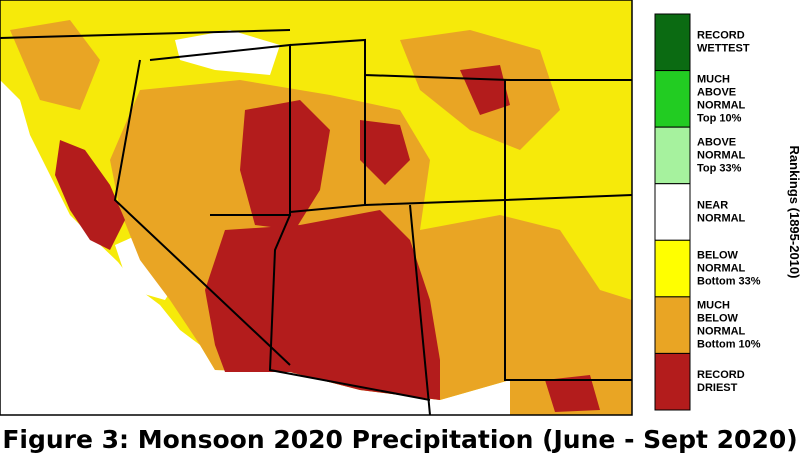  Describe the element at coordinates (793, 212) in the screenshot. I see `legend-title: Rankings (1895-2010)` at that location.